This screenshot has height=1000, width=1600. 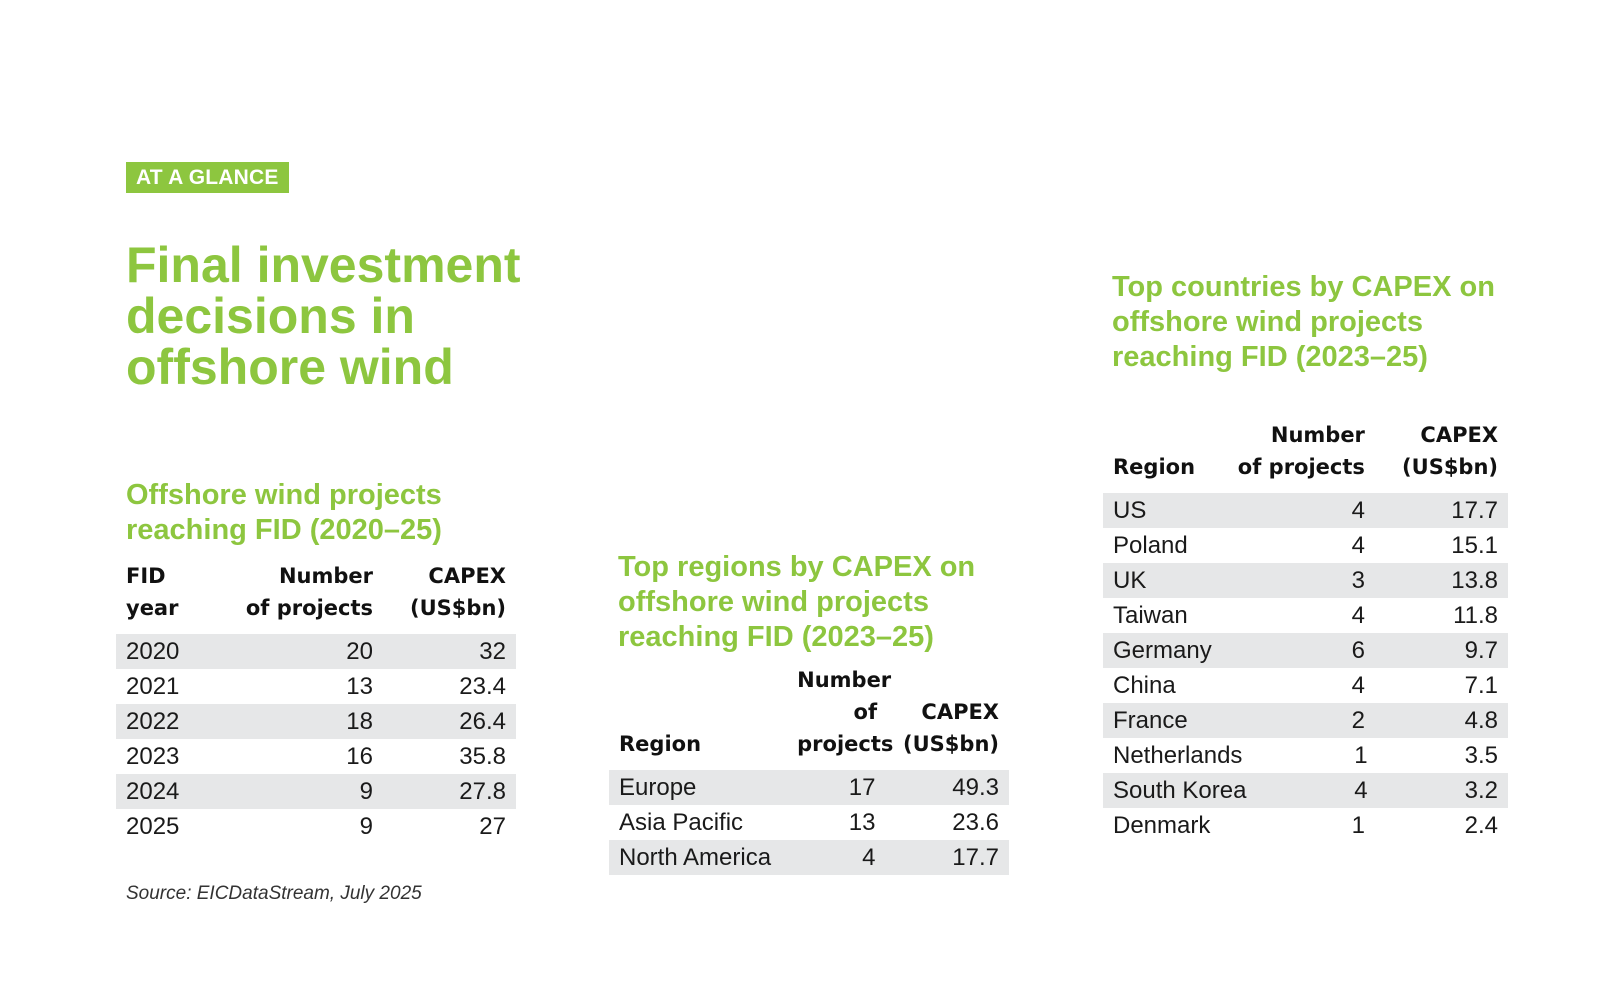 What do you see at coordinates (1358, 650) in the screenshot?
I see `table-cell: 6` at bounding box center [1358, 650].